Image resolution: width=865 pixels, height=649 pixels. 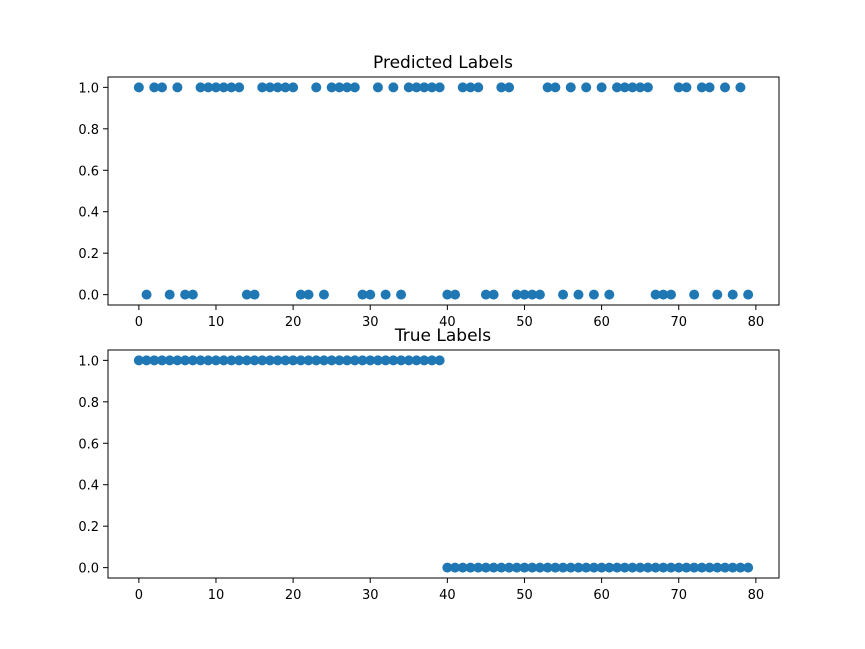 What do you see at coordinates (139, 322) in the screenshot?
I see `predicted-x-tick-label: 0` at bounding box center [139, 322].